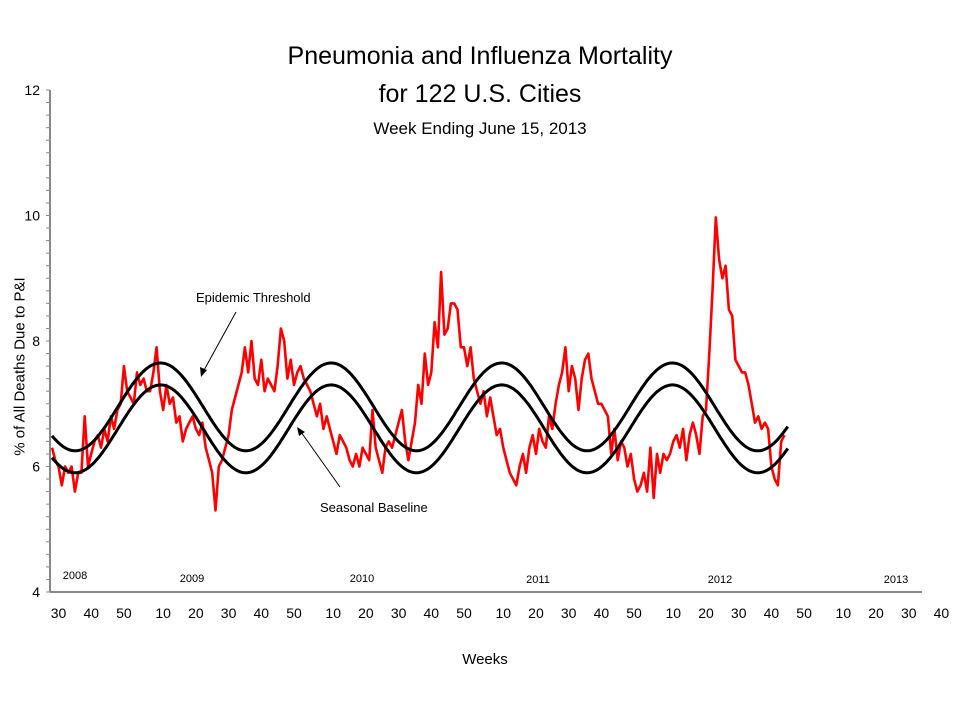 The height and width of the screenshot is (720, 960). What do you see at coordinates (32, 90) in the screenshot?
I see `y-tick-label: 12` at bounding box center [32, 90].